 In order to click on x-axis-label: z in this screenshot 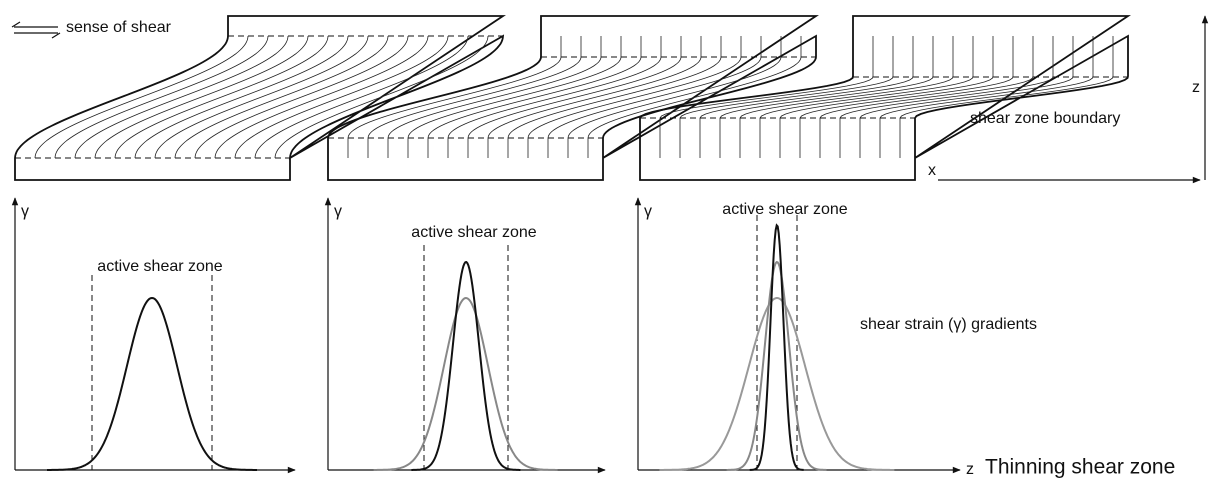, I will do `click(970, 469)`.